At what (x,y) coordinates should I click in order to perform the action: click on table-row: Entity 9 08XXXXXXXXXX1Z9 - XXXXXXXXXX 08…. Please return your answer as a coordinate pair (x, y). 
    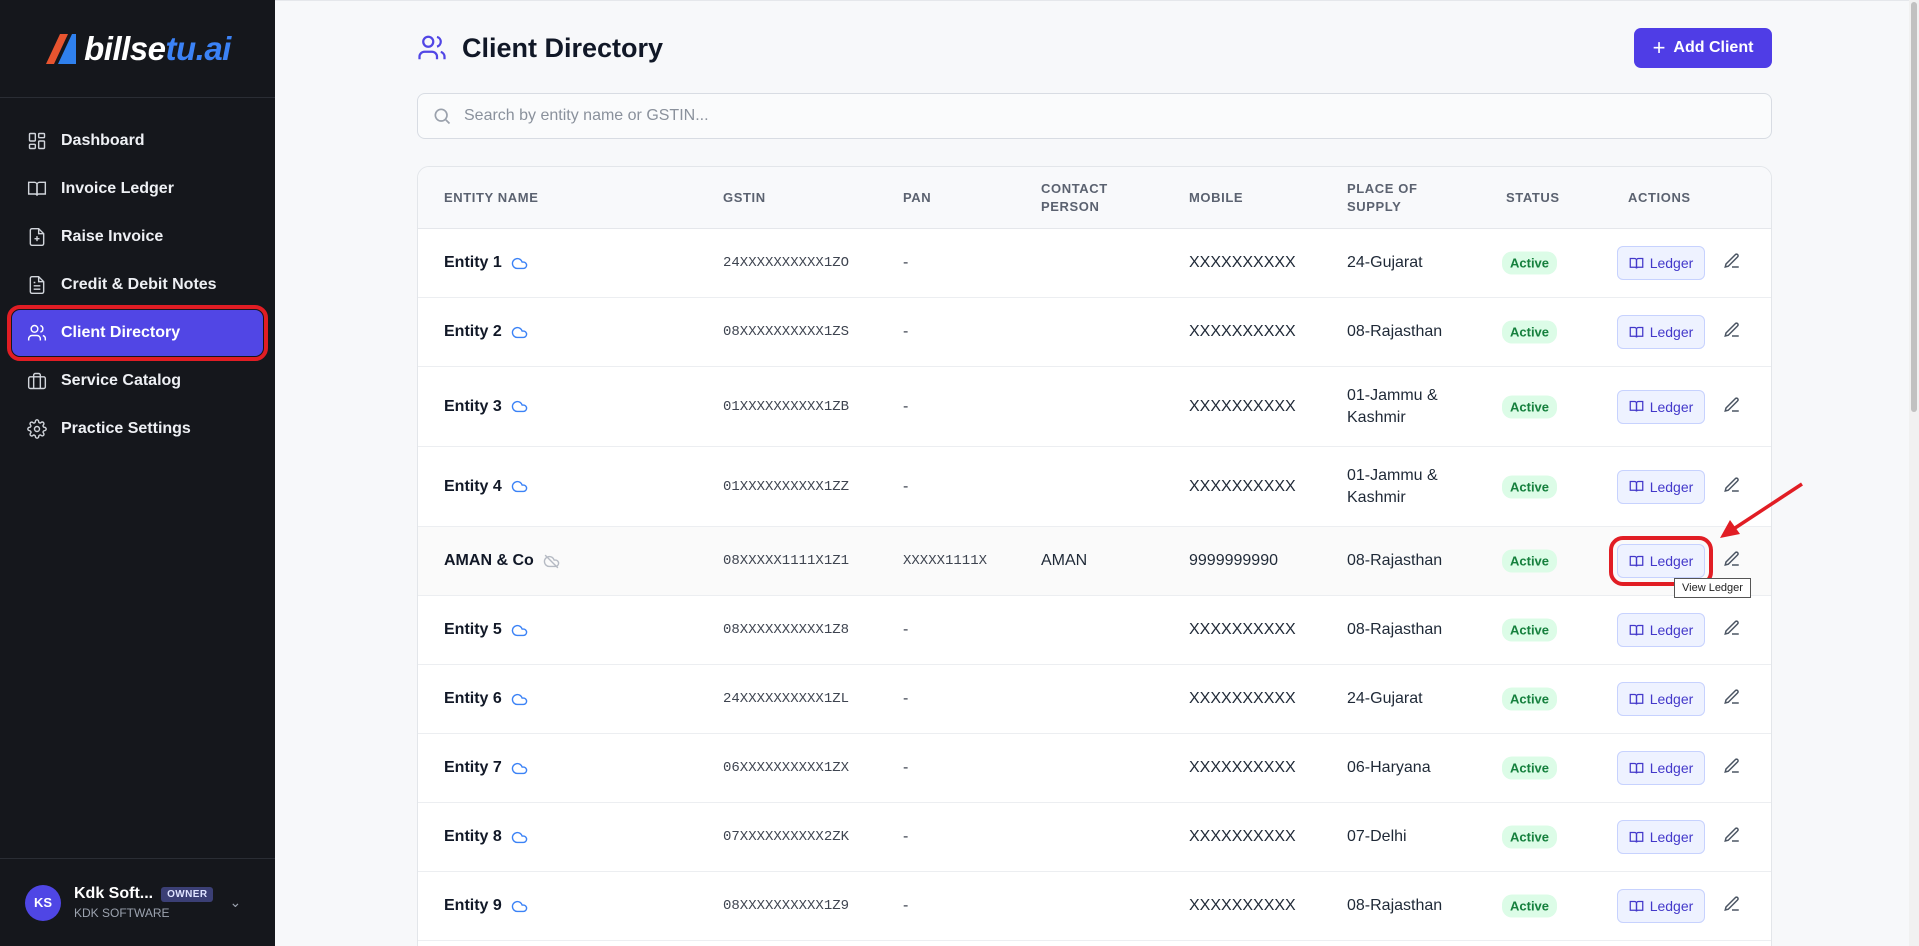
    Looking at the image, I should click on (1094, 906).